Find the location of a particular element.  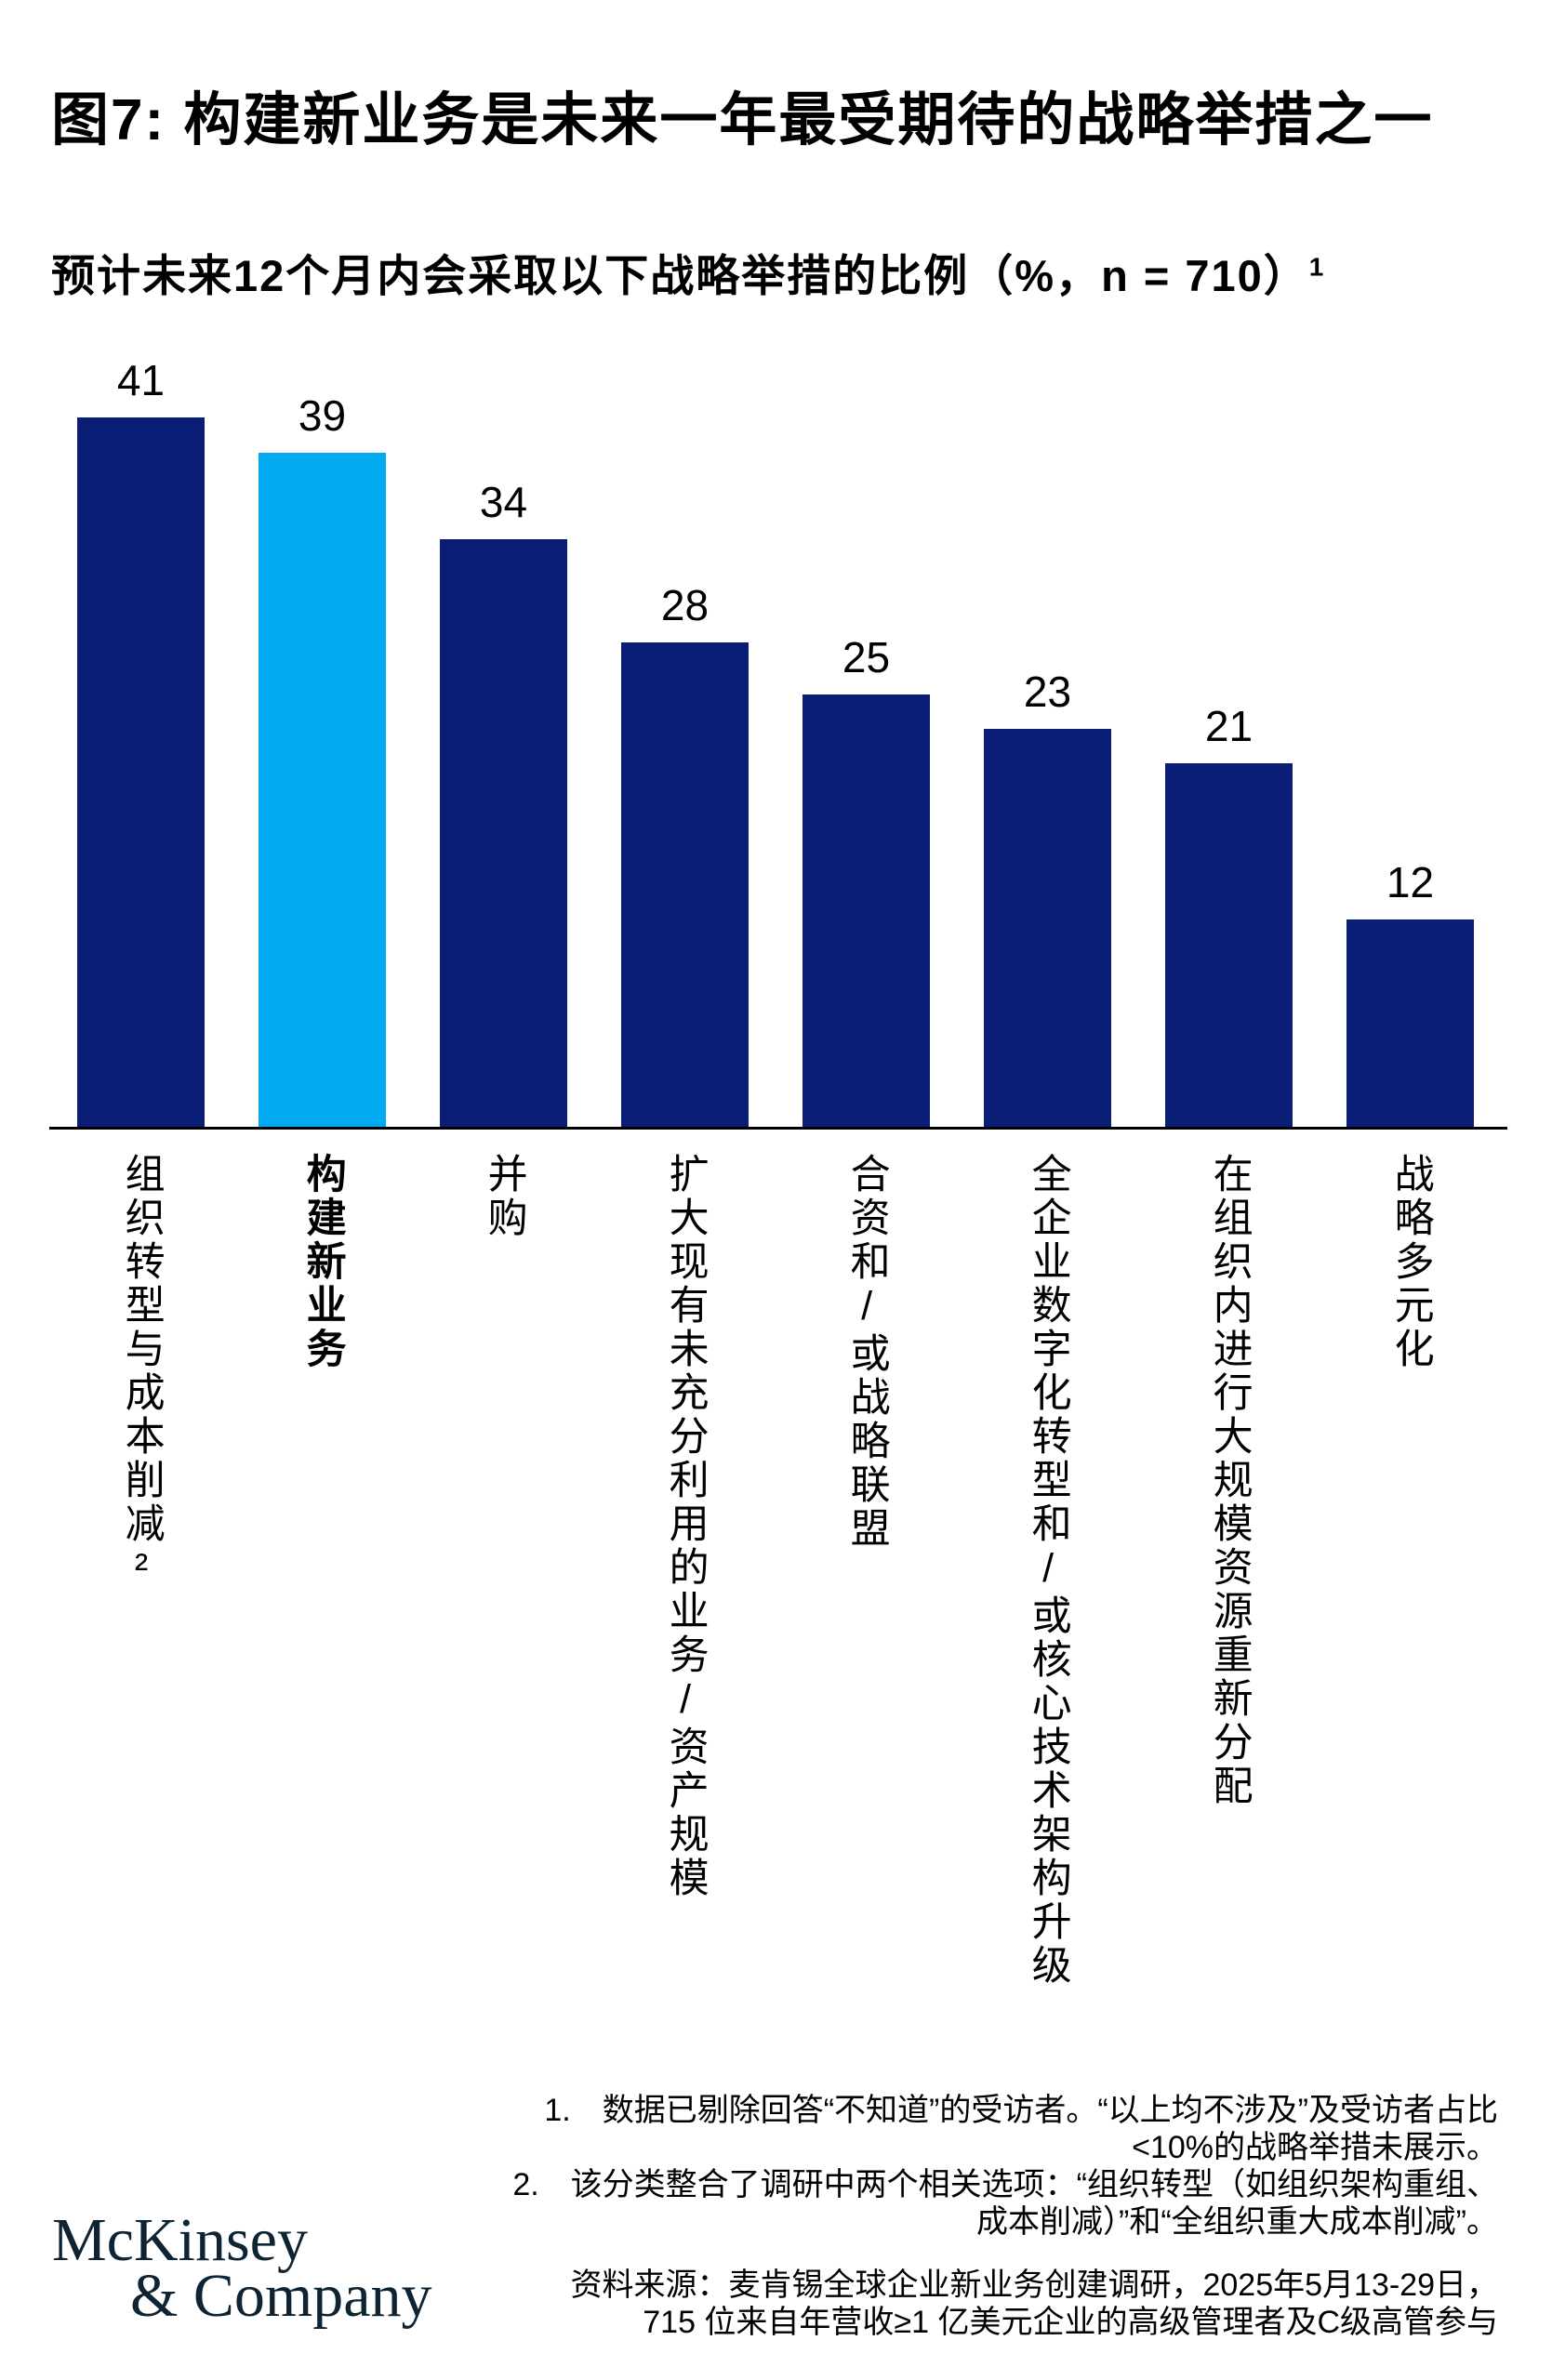

bar-value-label: 34 is located at coordinates (503, 502).